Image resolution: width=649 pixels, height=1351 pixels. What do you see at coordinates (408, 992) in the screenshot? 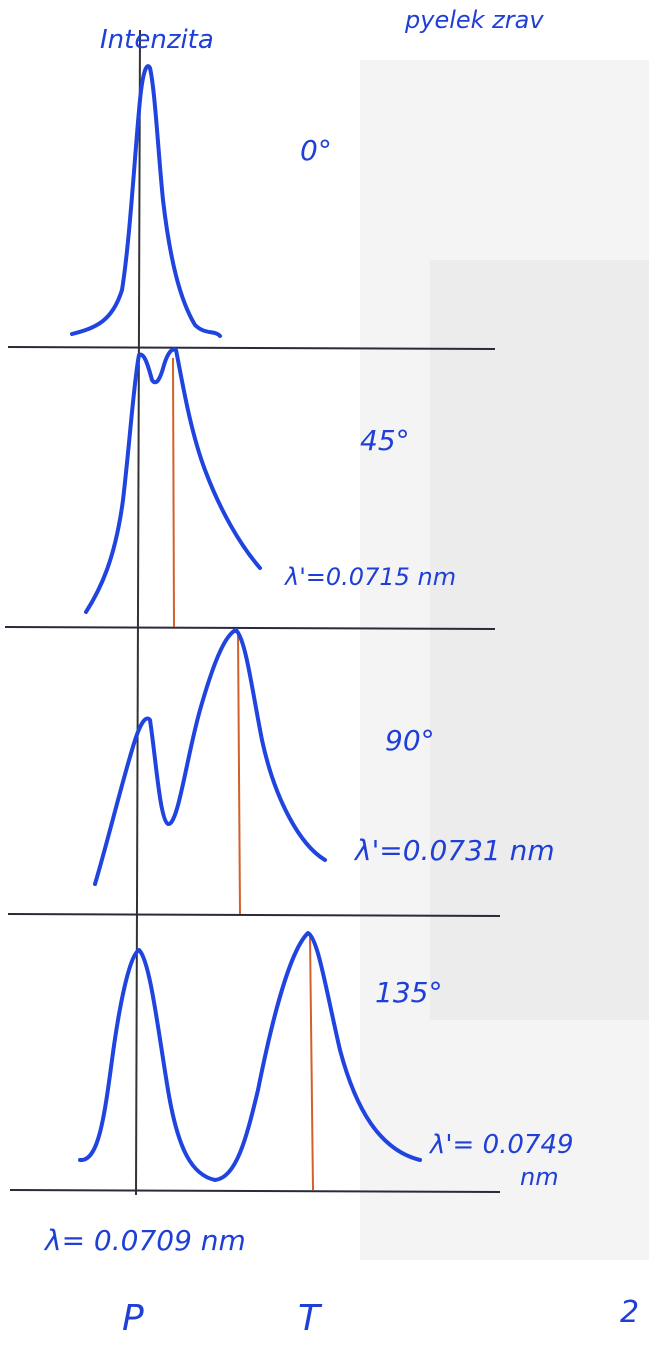
I see `angle-label: 135°` at bounding box center [408, 992].